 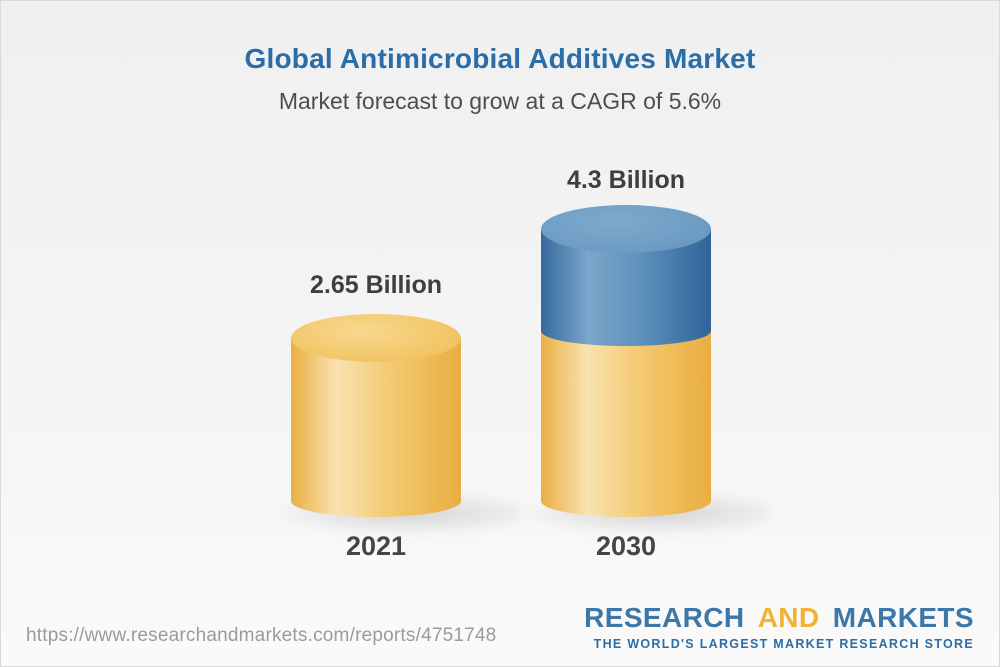 I want to click on bar-2021-cylinder-body, so click(x=376, y=427).